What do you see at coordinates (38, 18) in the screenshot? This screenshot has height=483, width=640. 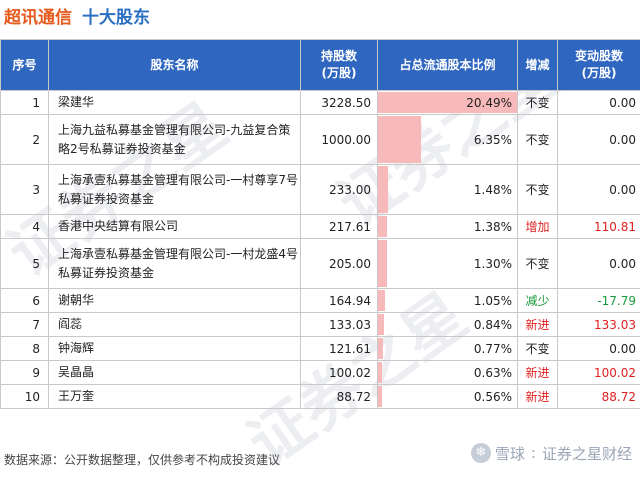 I see `stock-name: 超讯通信` at bounding box center [38, 18].